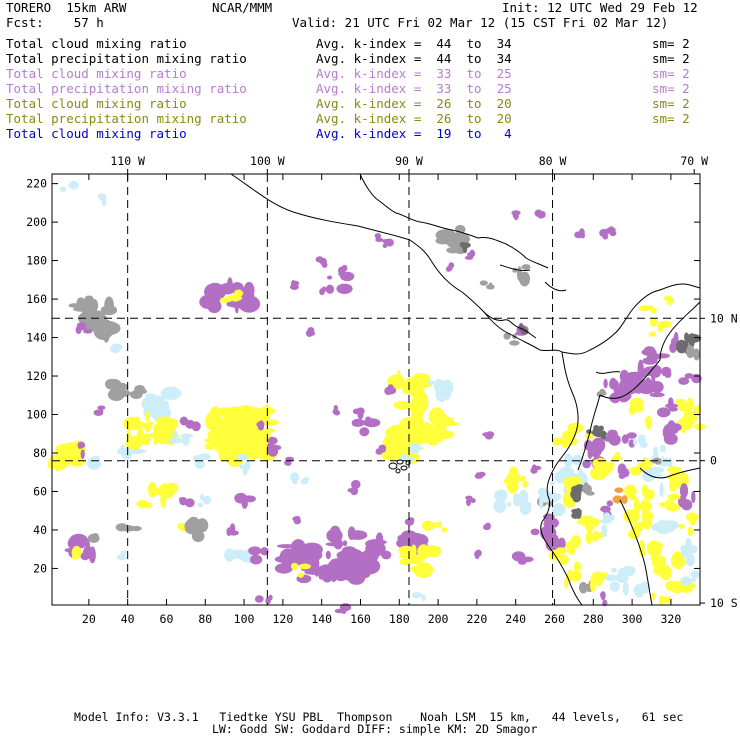 The width and height of the screenshot is (740, 740). I want to click on legend-smoothing-6: sm= 2, so click(671, 118).